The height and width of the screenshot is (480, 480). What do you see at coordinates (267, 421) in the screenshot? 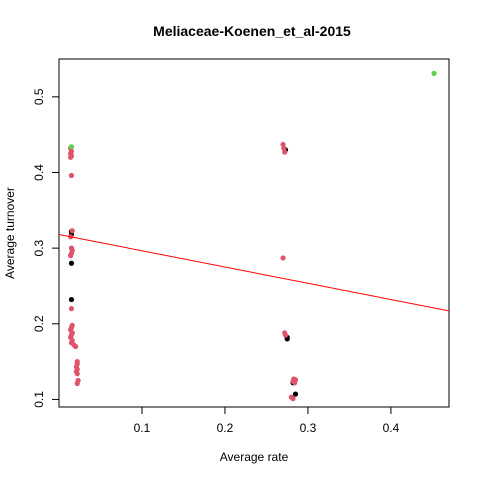
I see `x-axis: 0.1 0.2 0.3 0.4` at bounding box center [267, 421].